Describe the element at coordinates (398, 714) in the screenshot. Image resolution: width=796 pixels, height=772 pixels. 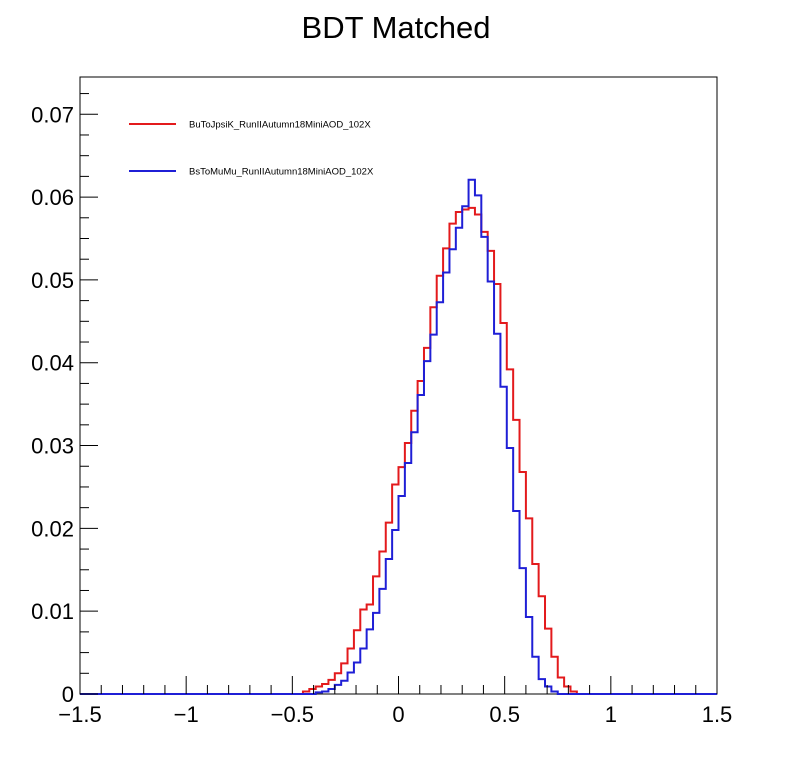
I see `x-tick-label: 0` at that location.